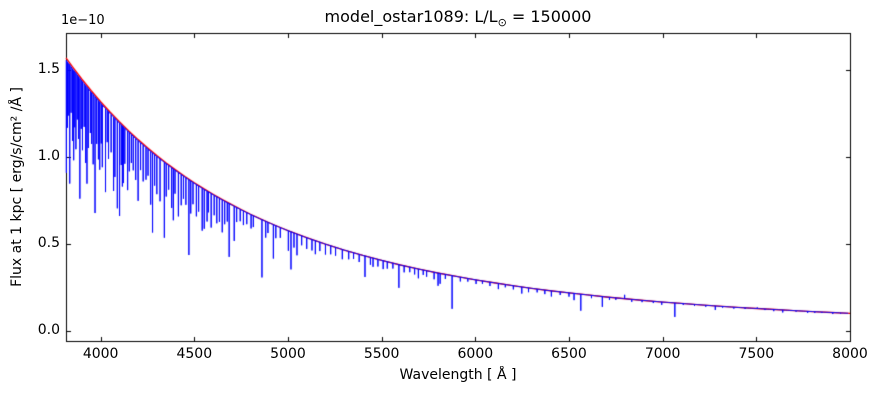  Describe the element at coordinates (83, 20) in the screenshot. I see `y-axis-offset-text: 1e−10` at that location.